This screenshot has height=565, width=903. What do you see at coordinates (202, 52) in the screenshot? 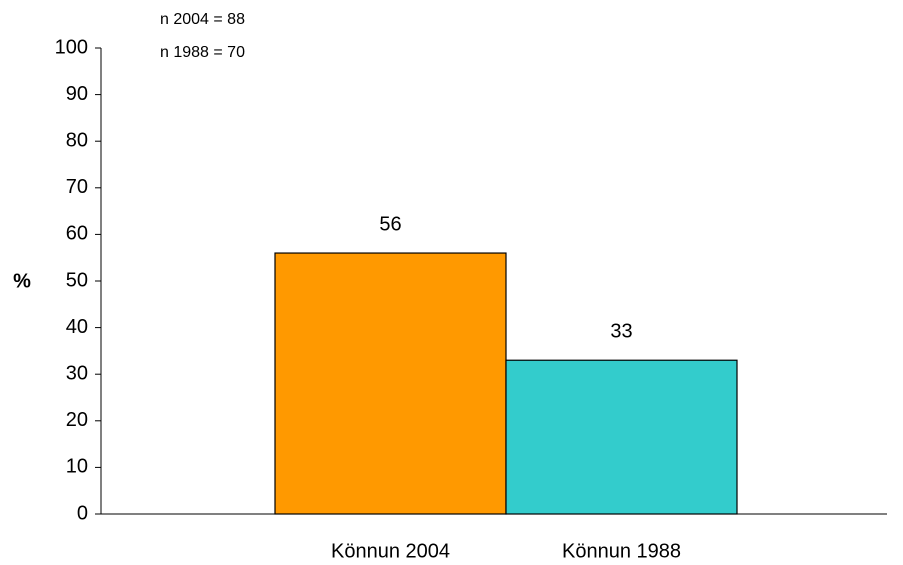
I see `annotation: n 1988 = 70` at bounding box center [202, 52].